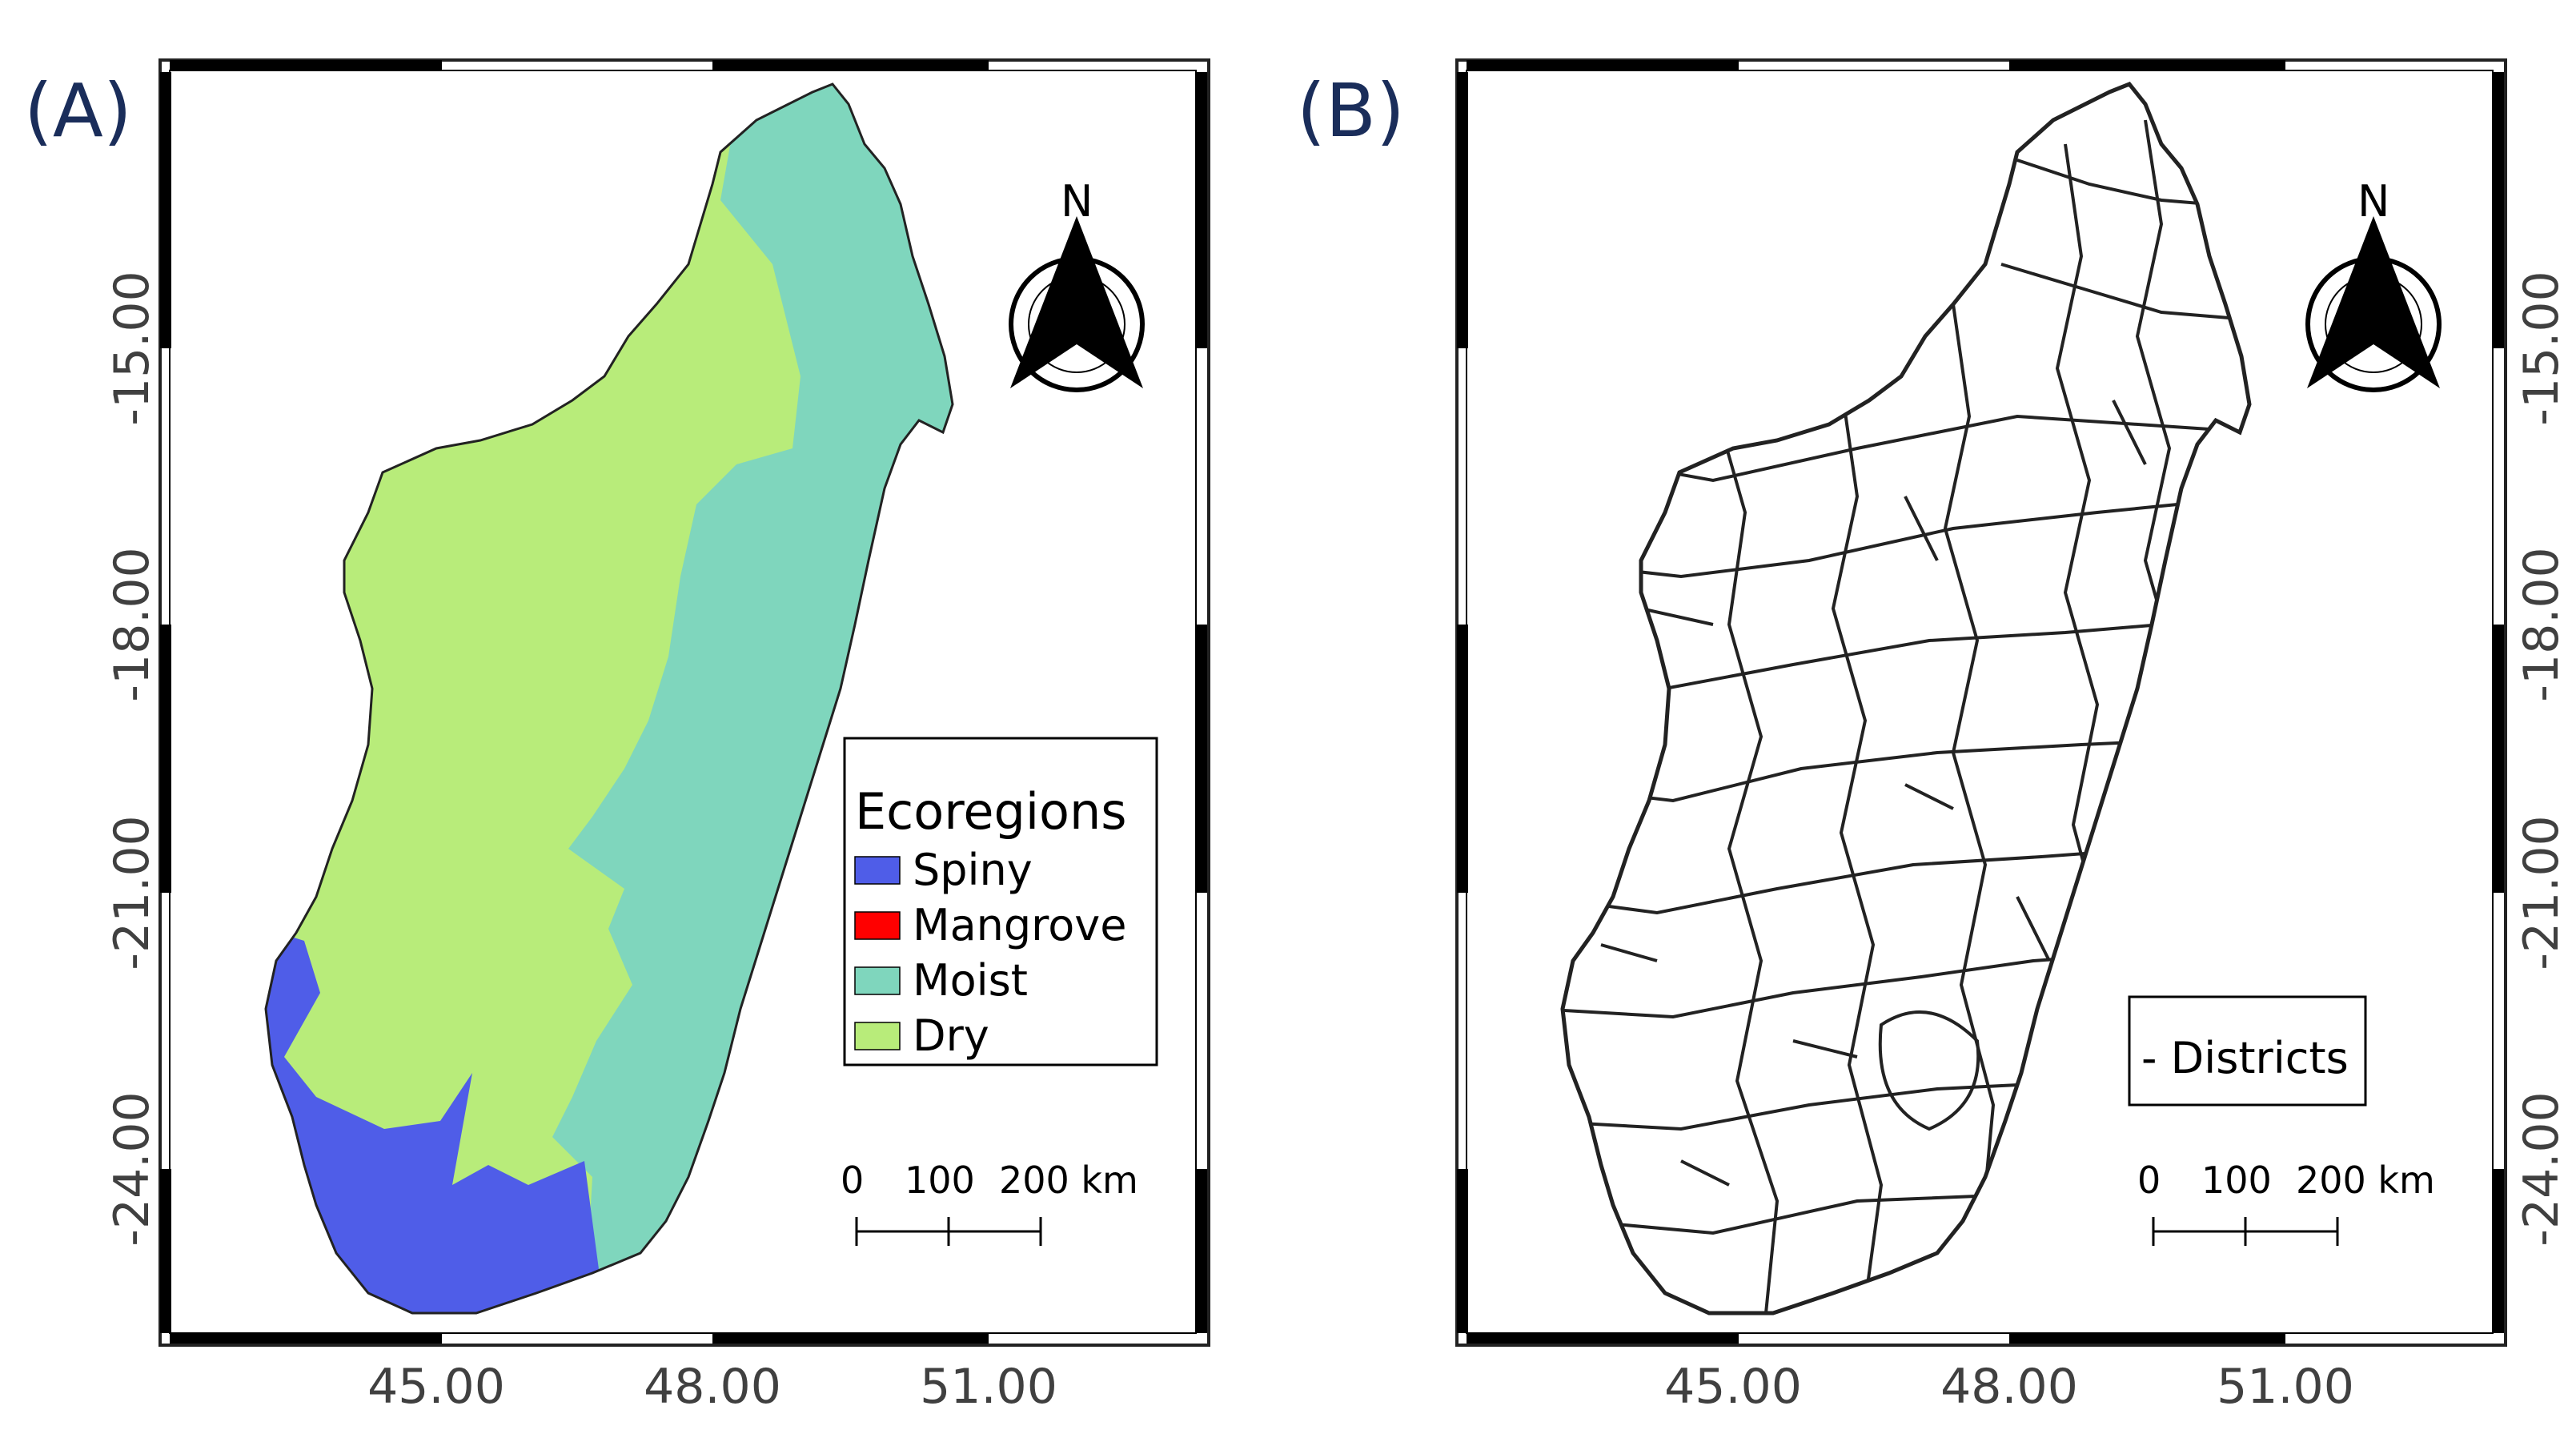 The height and width of the screenshot is (1434, 2576). Describe the element at coordinates (988, 1387) in the screenshot. I see `x-tick-a-2: 51.00` at that location.